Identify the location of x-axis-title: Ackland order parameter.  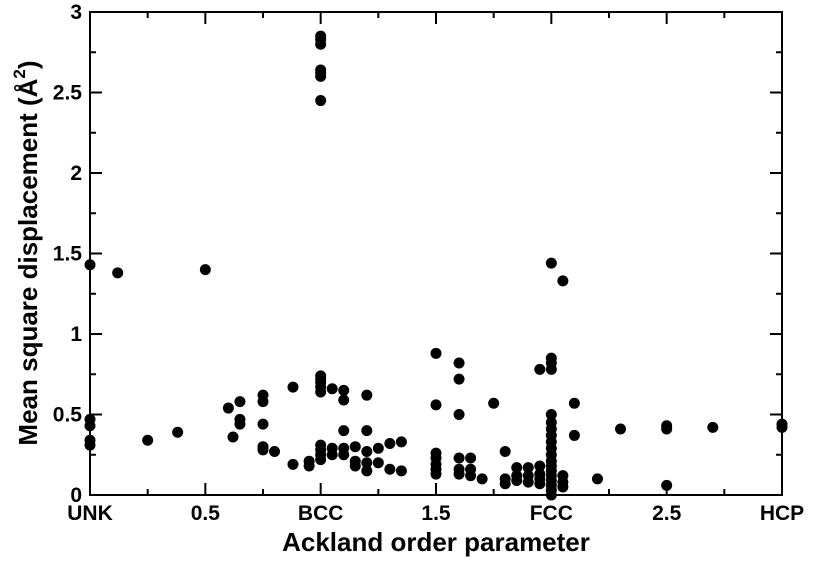
(436, 542).